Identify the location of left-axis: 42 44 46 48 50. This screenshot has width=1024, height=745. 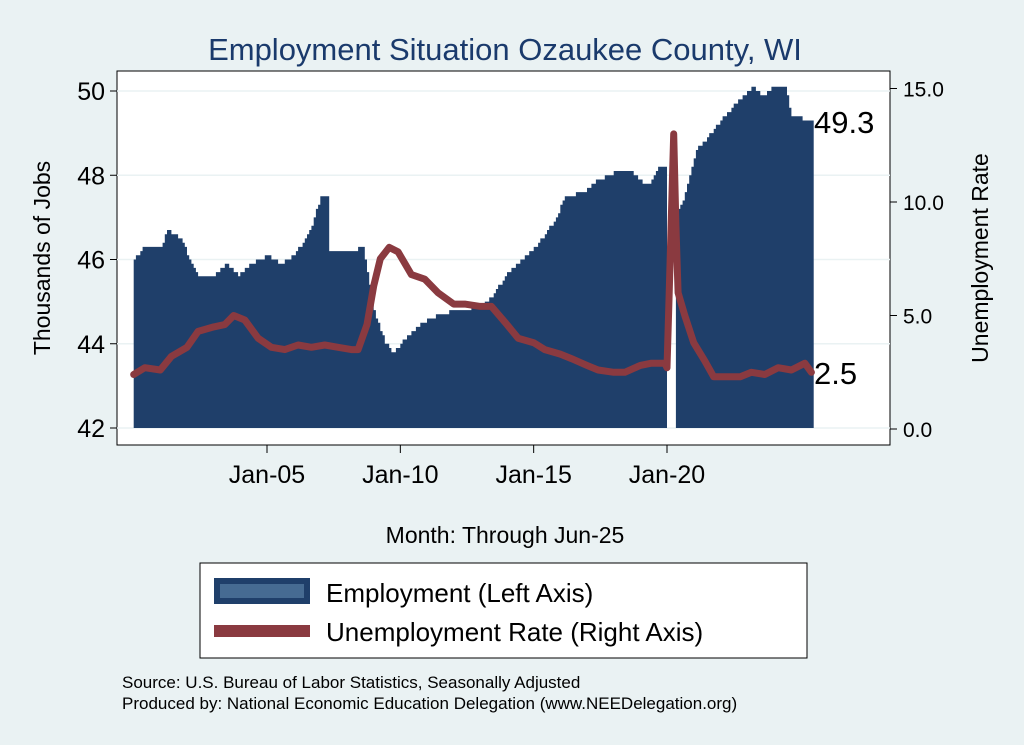
(97, 260).